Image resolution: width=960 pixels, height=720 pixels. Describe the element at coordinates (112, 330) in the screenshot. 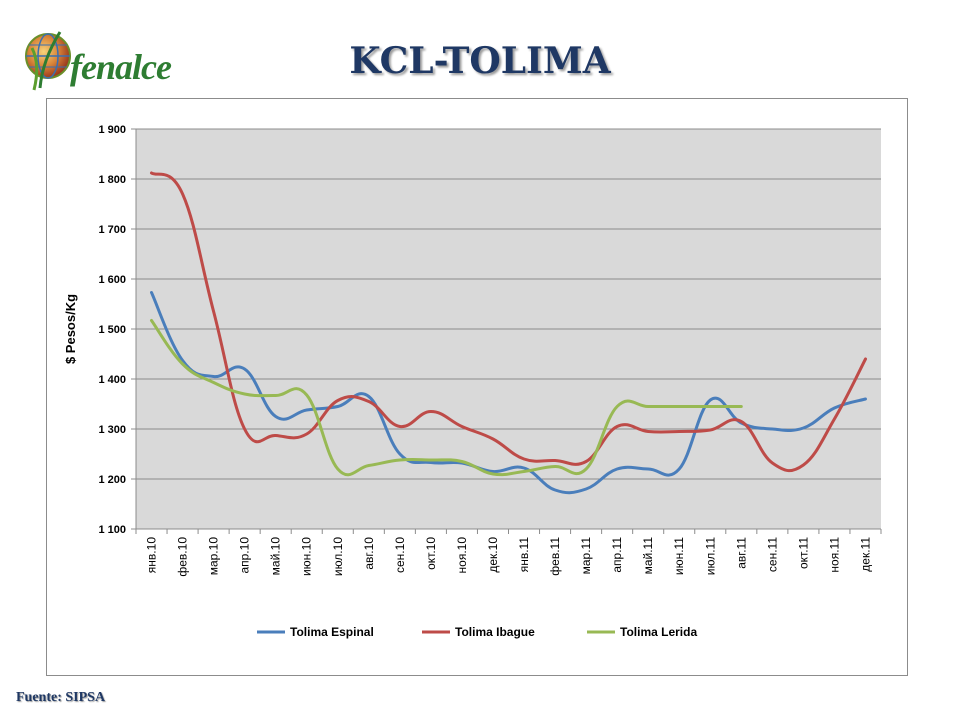

I see `y-tick-label: 1 500` at that location.